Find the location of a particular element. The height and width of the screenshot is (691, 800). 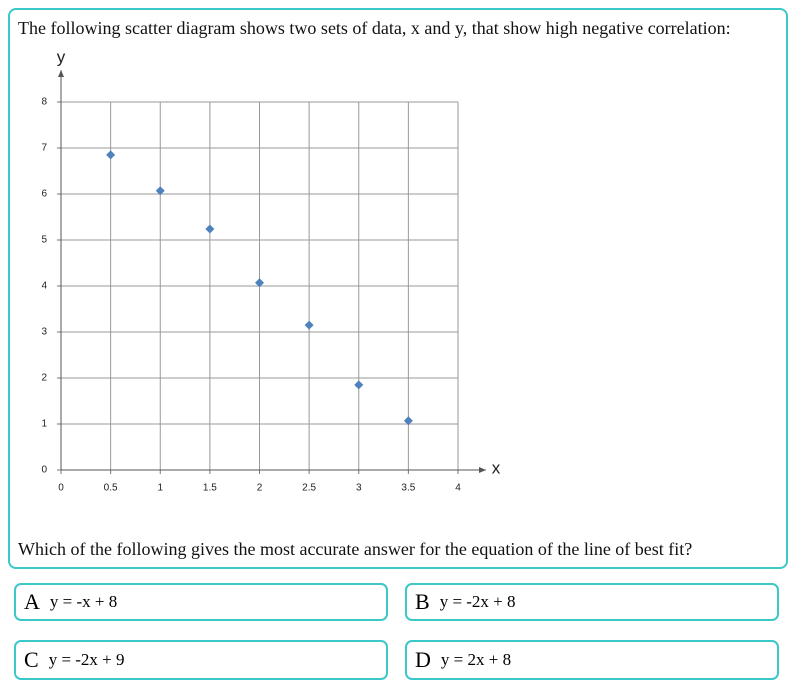

y-axis-label: y is located at coordinates (61, 56).